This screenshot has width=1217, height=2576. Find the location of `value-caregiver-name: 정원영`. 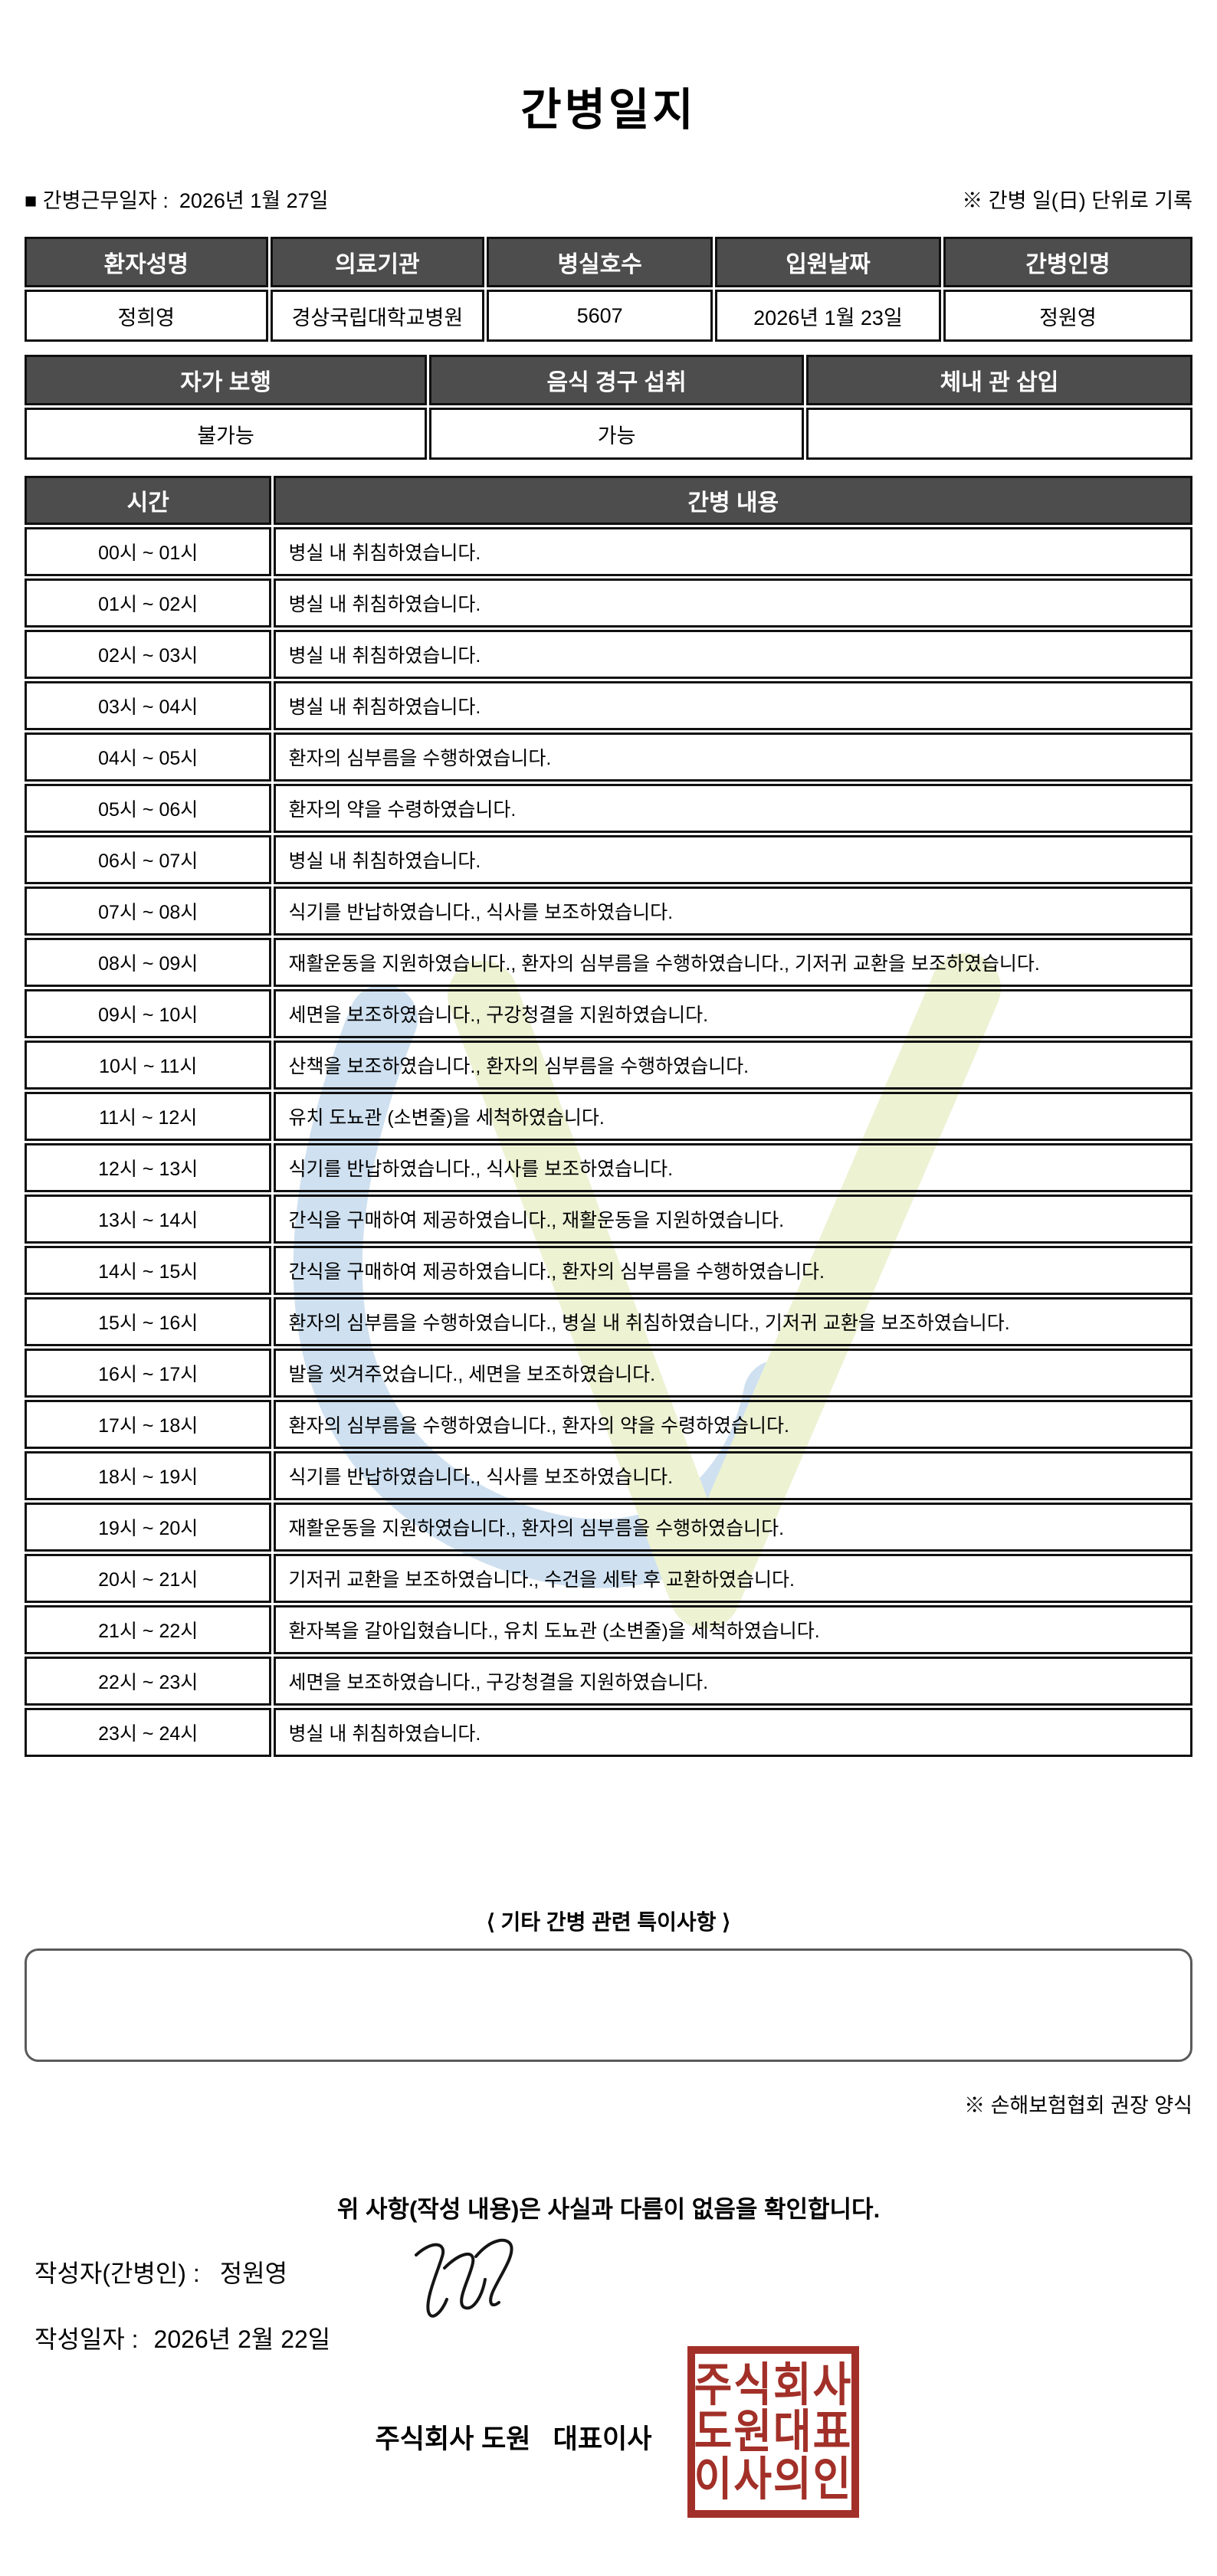

value-caregiver-name: 정원영 is located at coordinates (1067, 316).